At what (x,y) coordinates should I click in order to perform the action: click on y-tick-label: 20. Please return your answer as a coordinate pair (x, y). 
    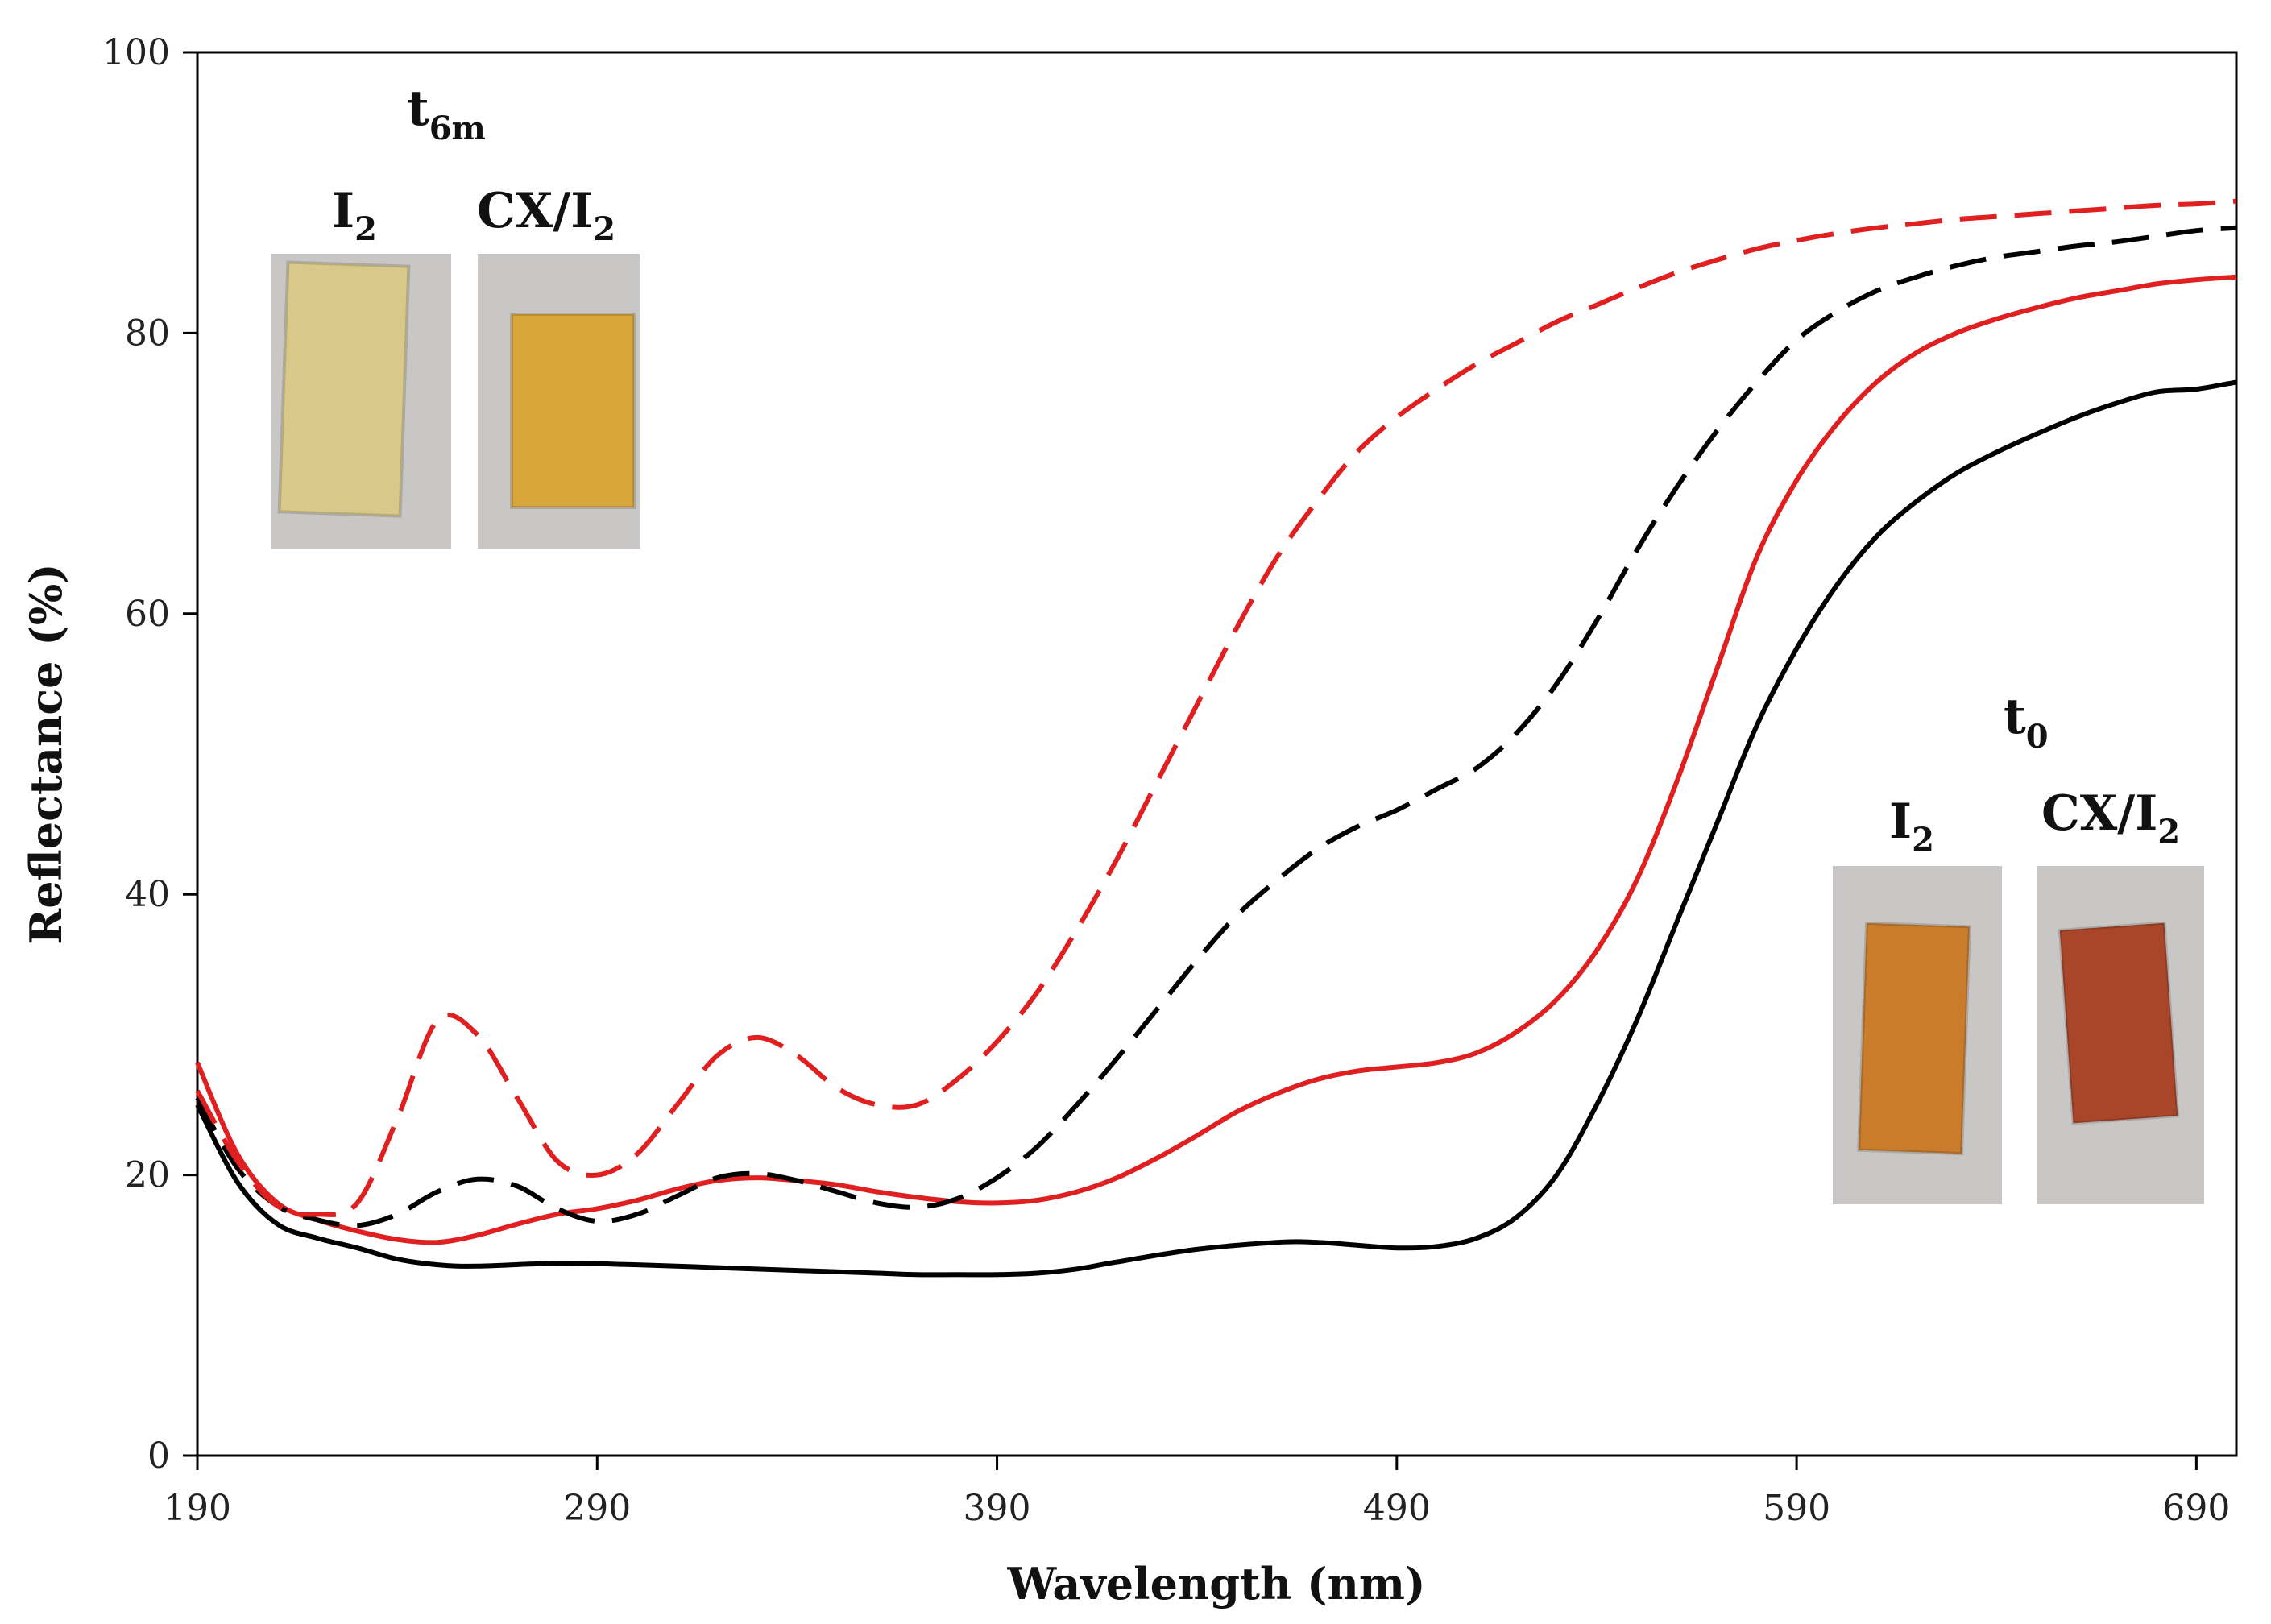
    Looking at the image, I should click on (148, 1175).